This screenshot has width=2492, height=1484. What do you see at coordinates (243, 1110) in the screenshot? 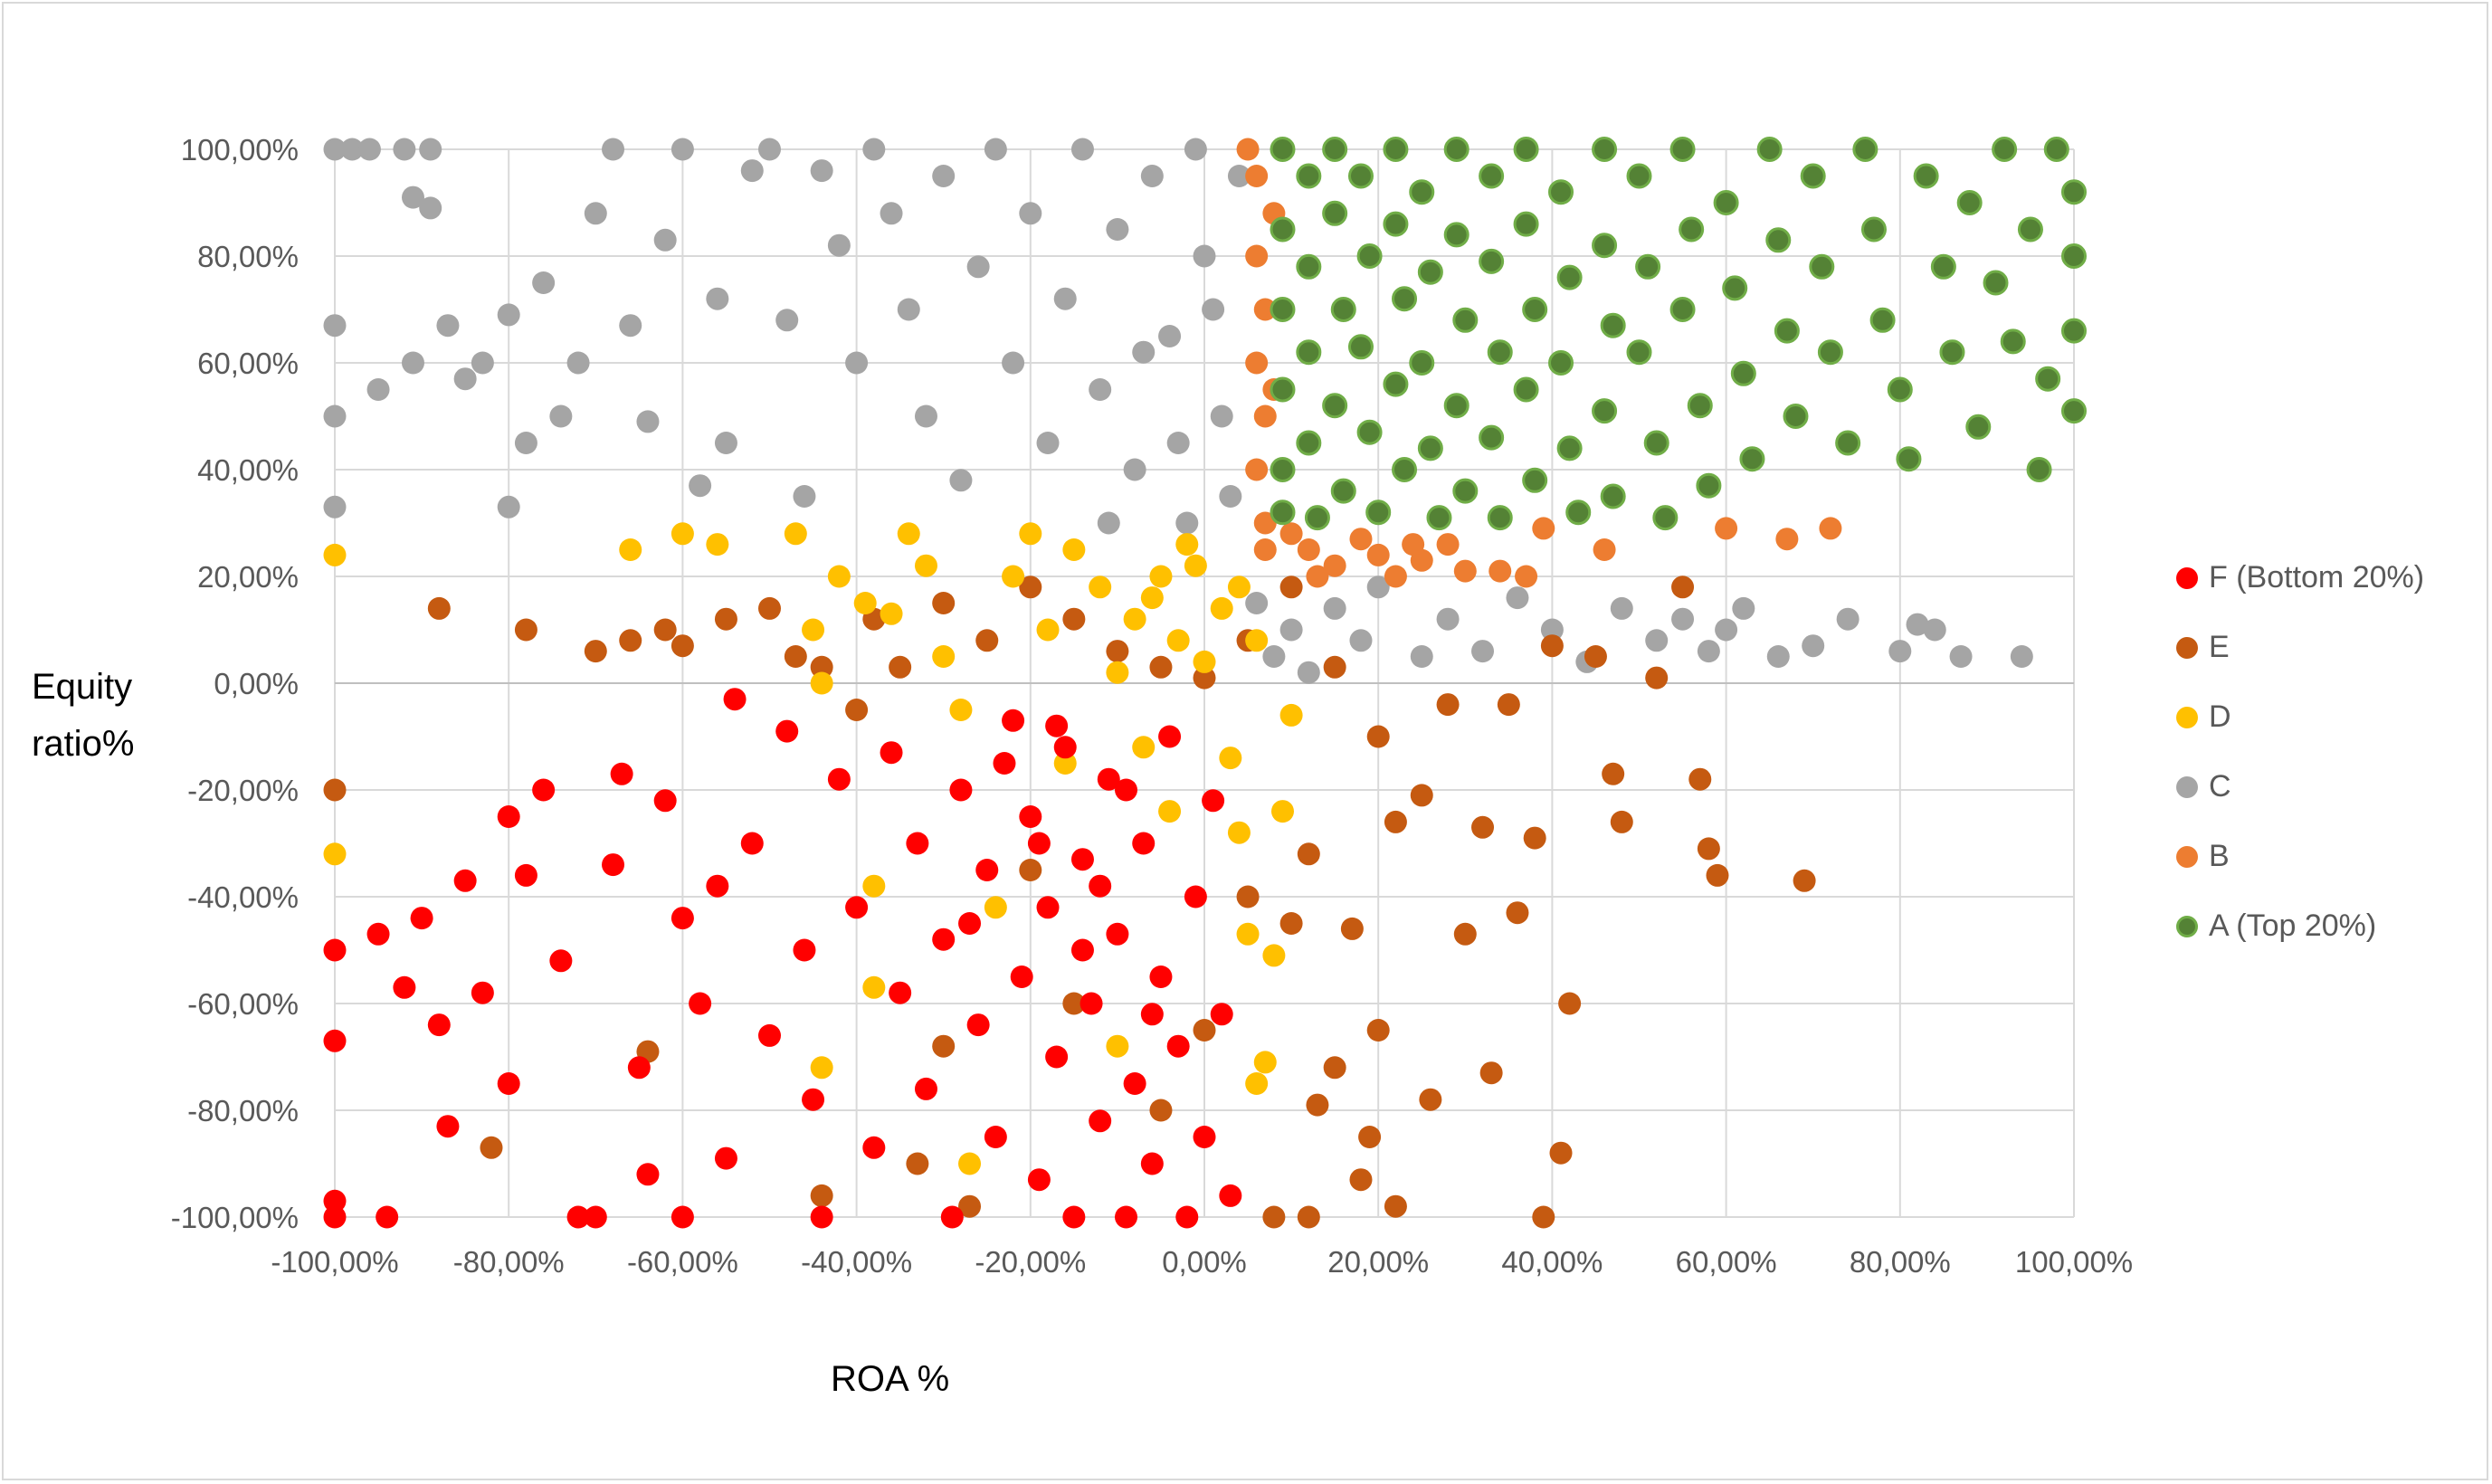
I see `y-tick-label: -80,00%` at bounding box center [243, 1110].